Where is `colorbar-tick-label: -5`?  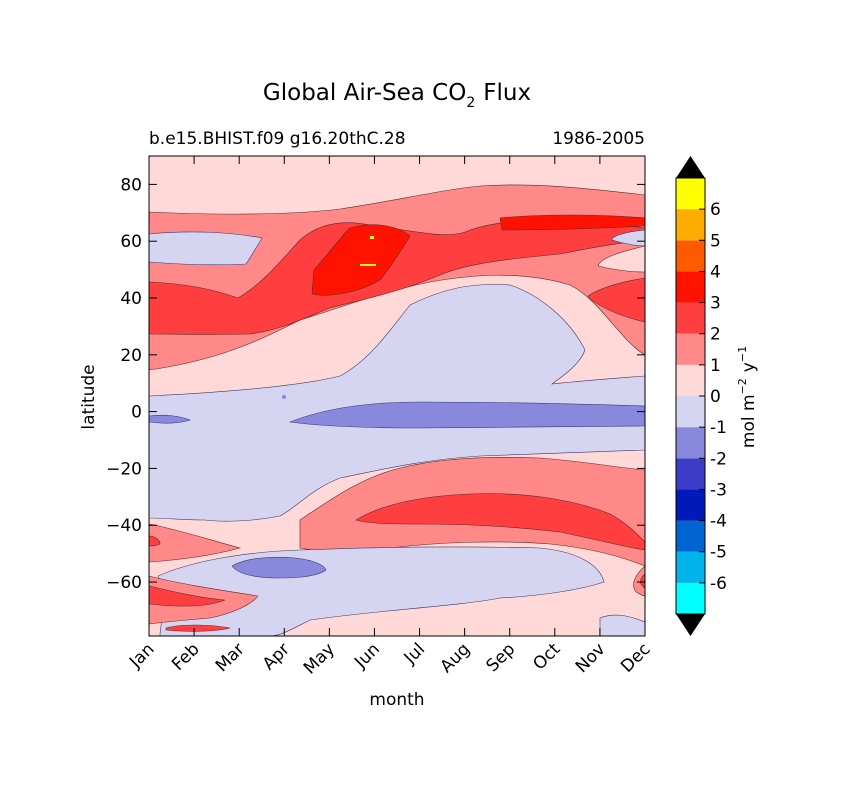 colorbar-tick-label: -5 is located at coordinates (718, 553).